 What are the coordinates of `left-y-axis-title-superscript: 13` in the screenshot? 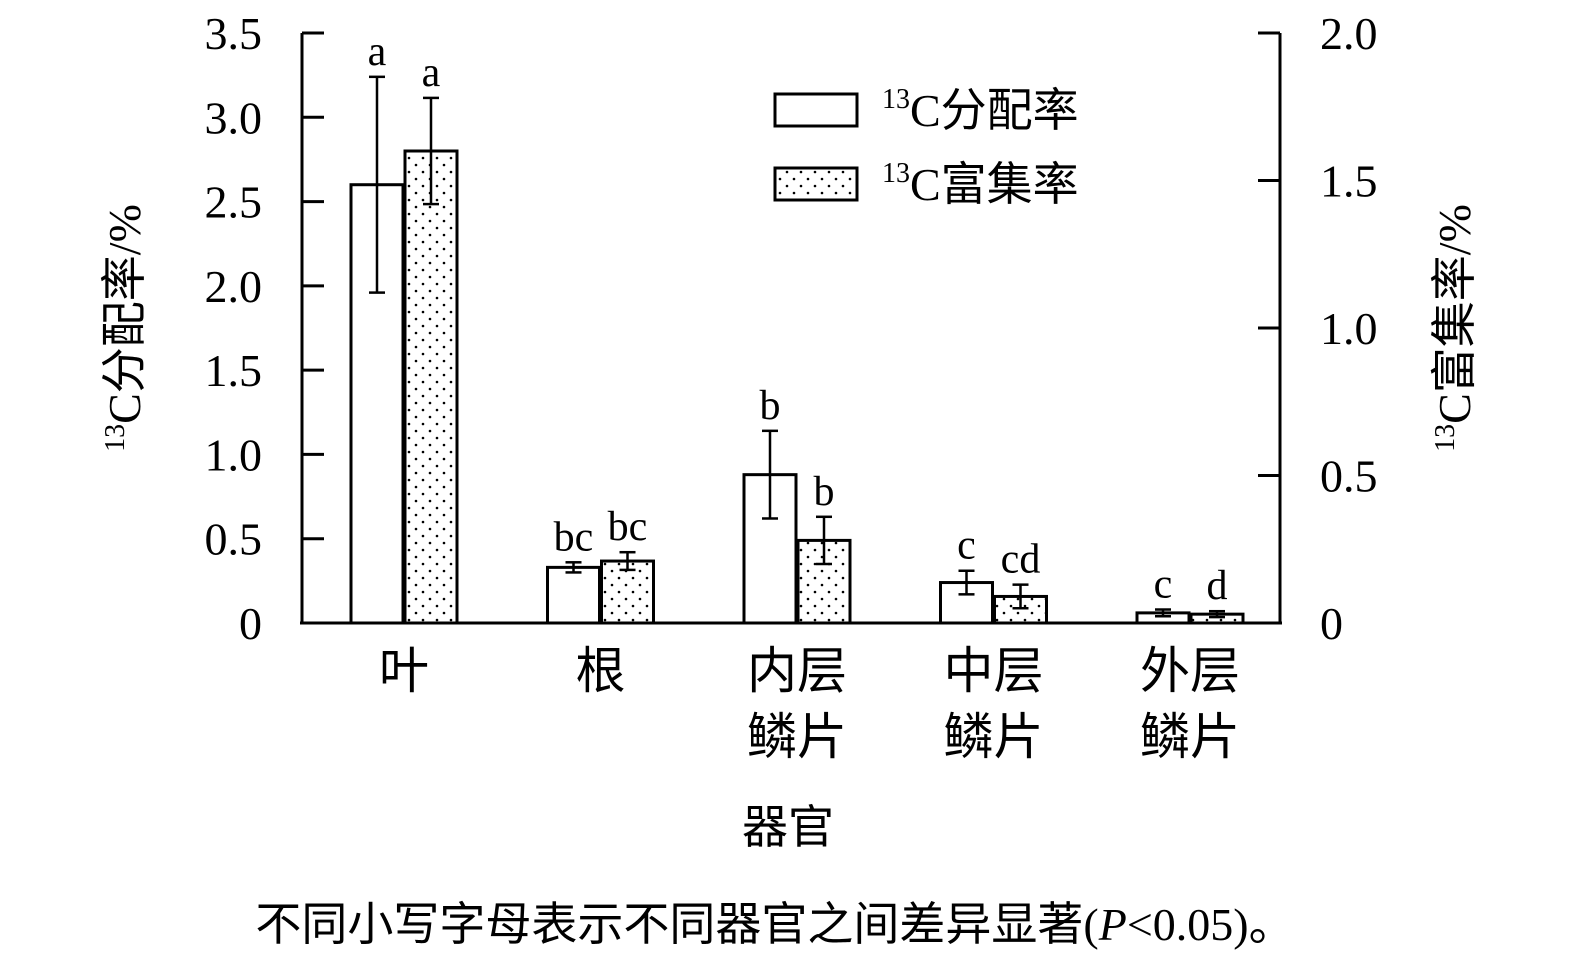 It's located at (115, 438).